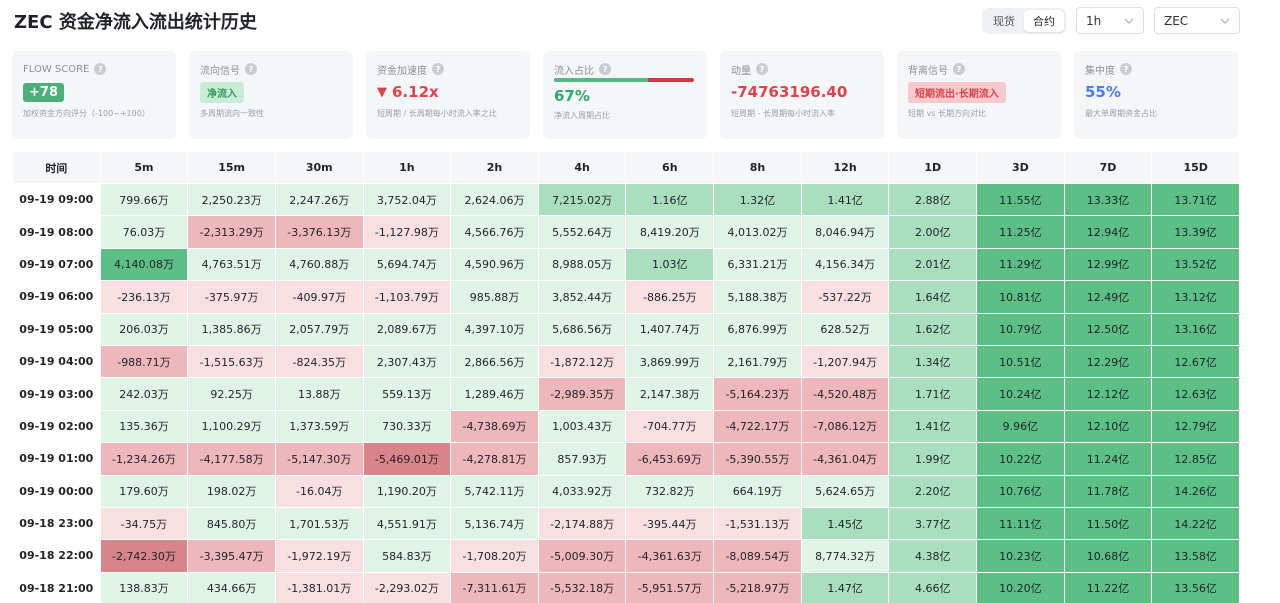 The width and height of the screenshot is (1280, 603). Describe the element at coordinates (319, 297) in the screenshot. I see `flow-cell: -409.97万` at that location.